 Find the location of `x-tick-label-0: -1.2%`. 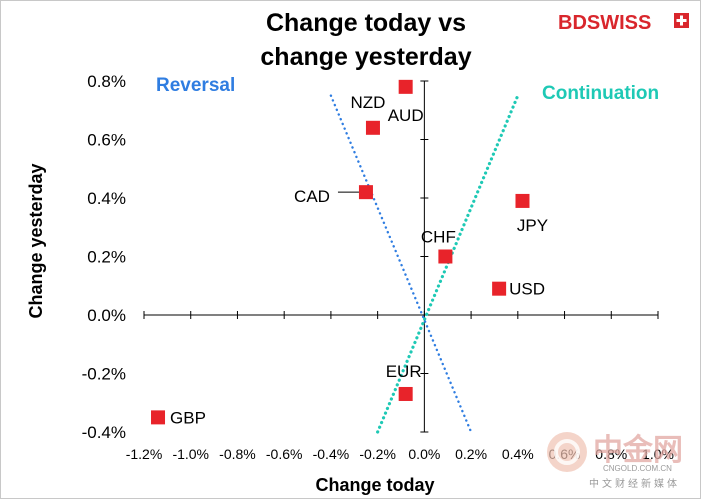

x-tick-label-0: -1.2% is located at coordinates (144, 454).